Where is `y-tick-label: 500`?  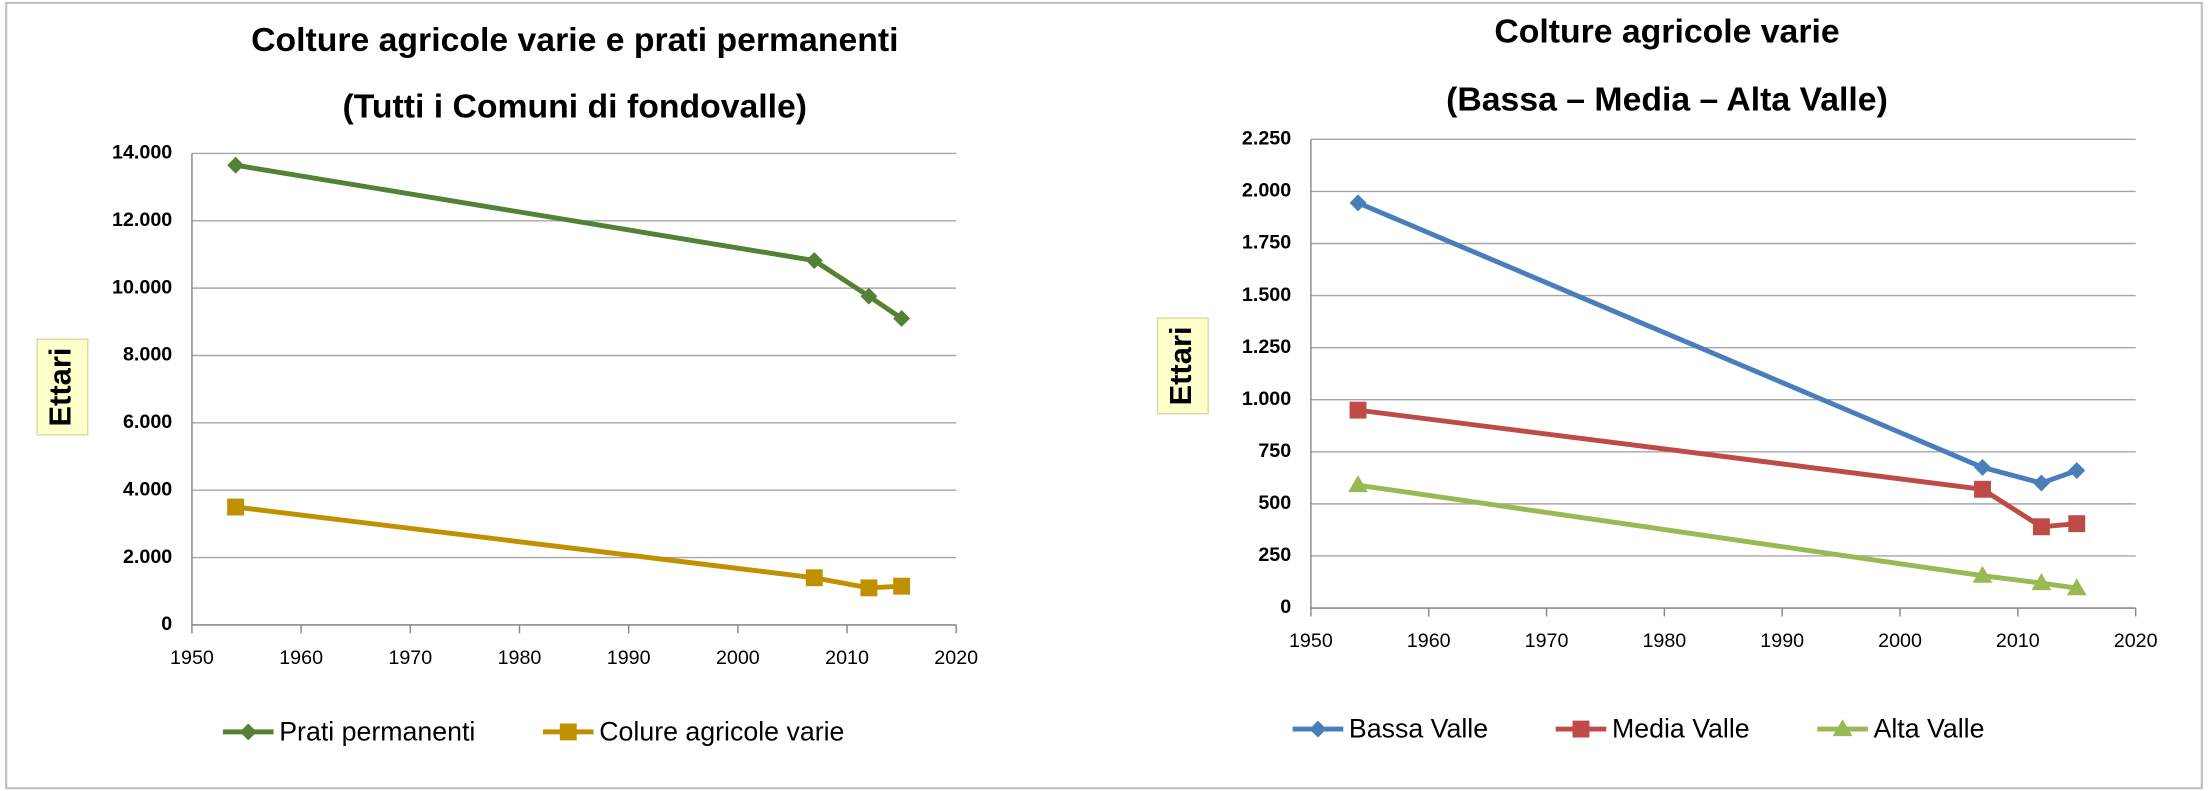
y-tick-label: 500 is located at coordinates (1274, 503).